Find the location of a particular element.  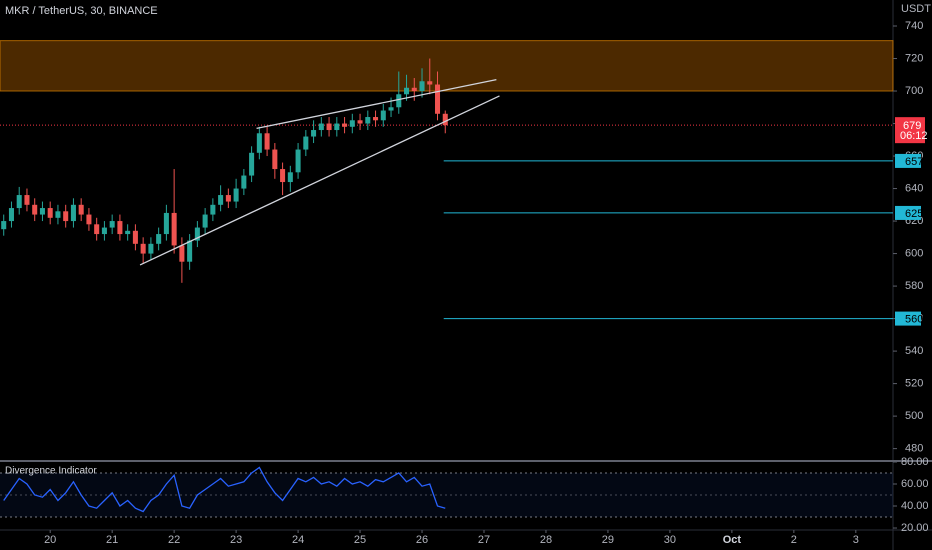

resistance-zone is located at coordinates (447, 66).